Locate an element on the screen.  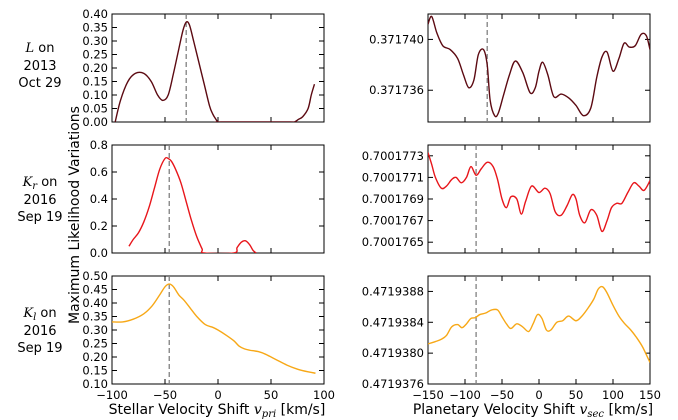
chart-1-ytick-label: 0.15 is located at coordinates (95, 82).